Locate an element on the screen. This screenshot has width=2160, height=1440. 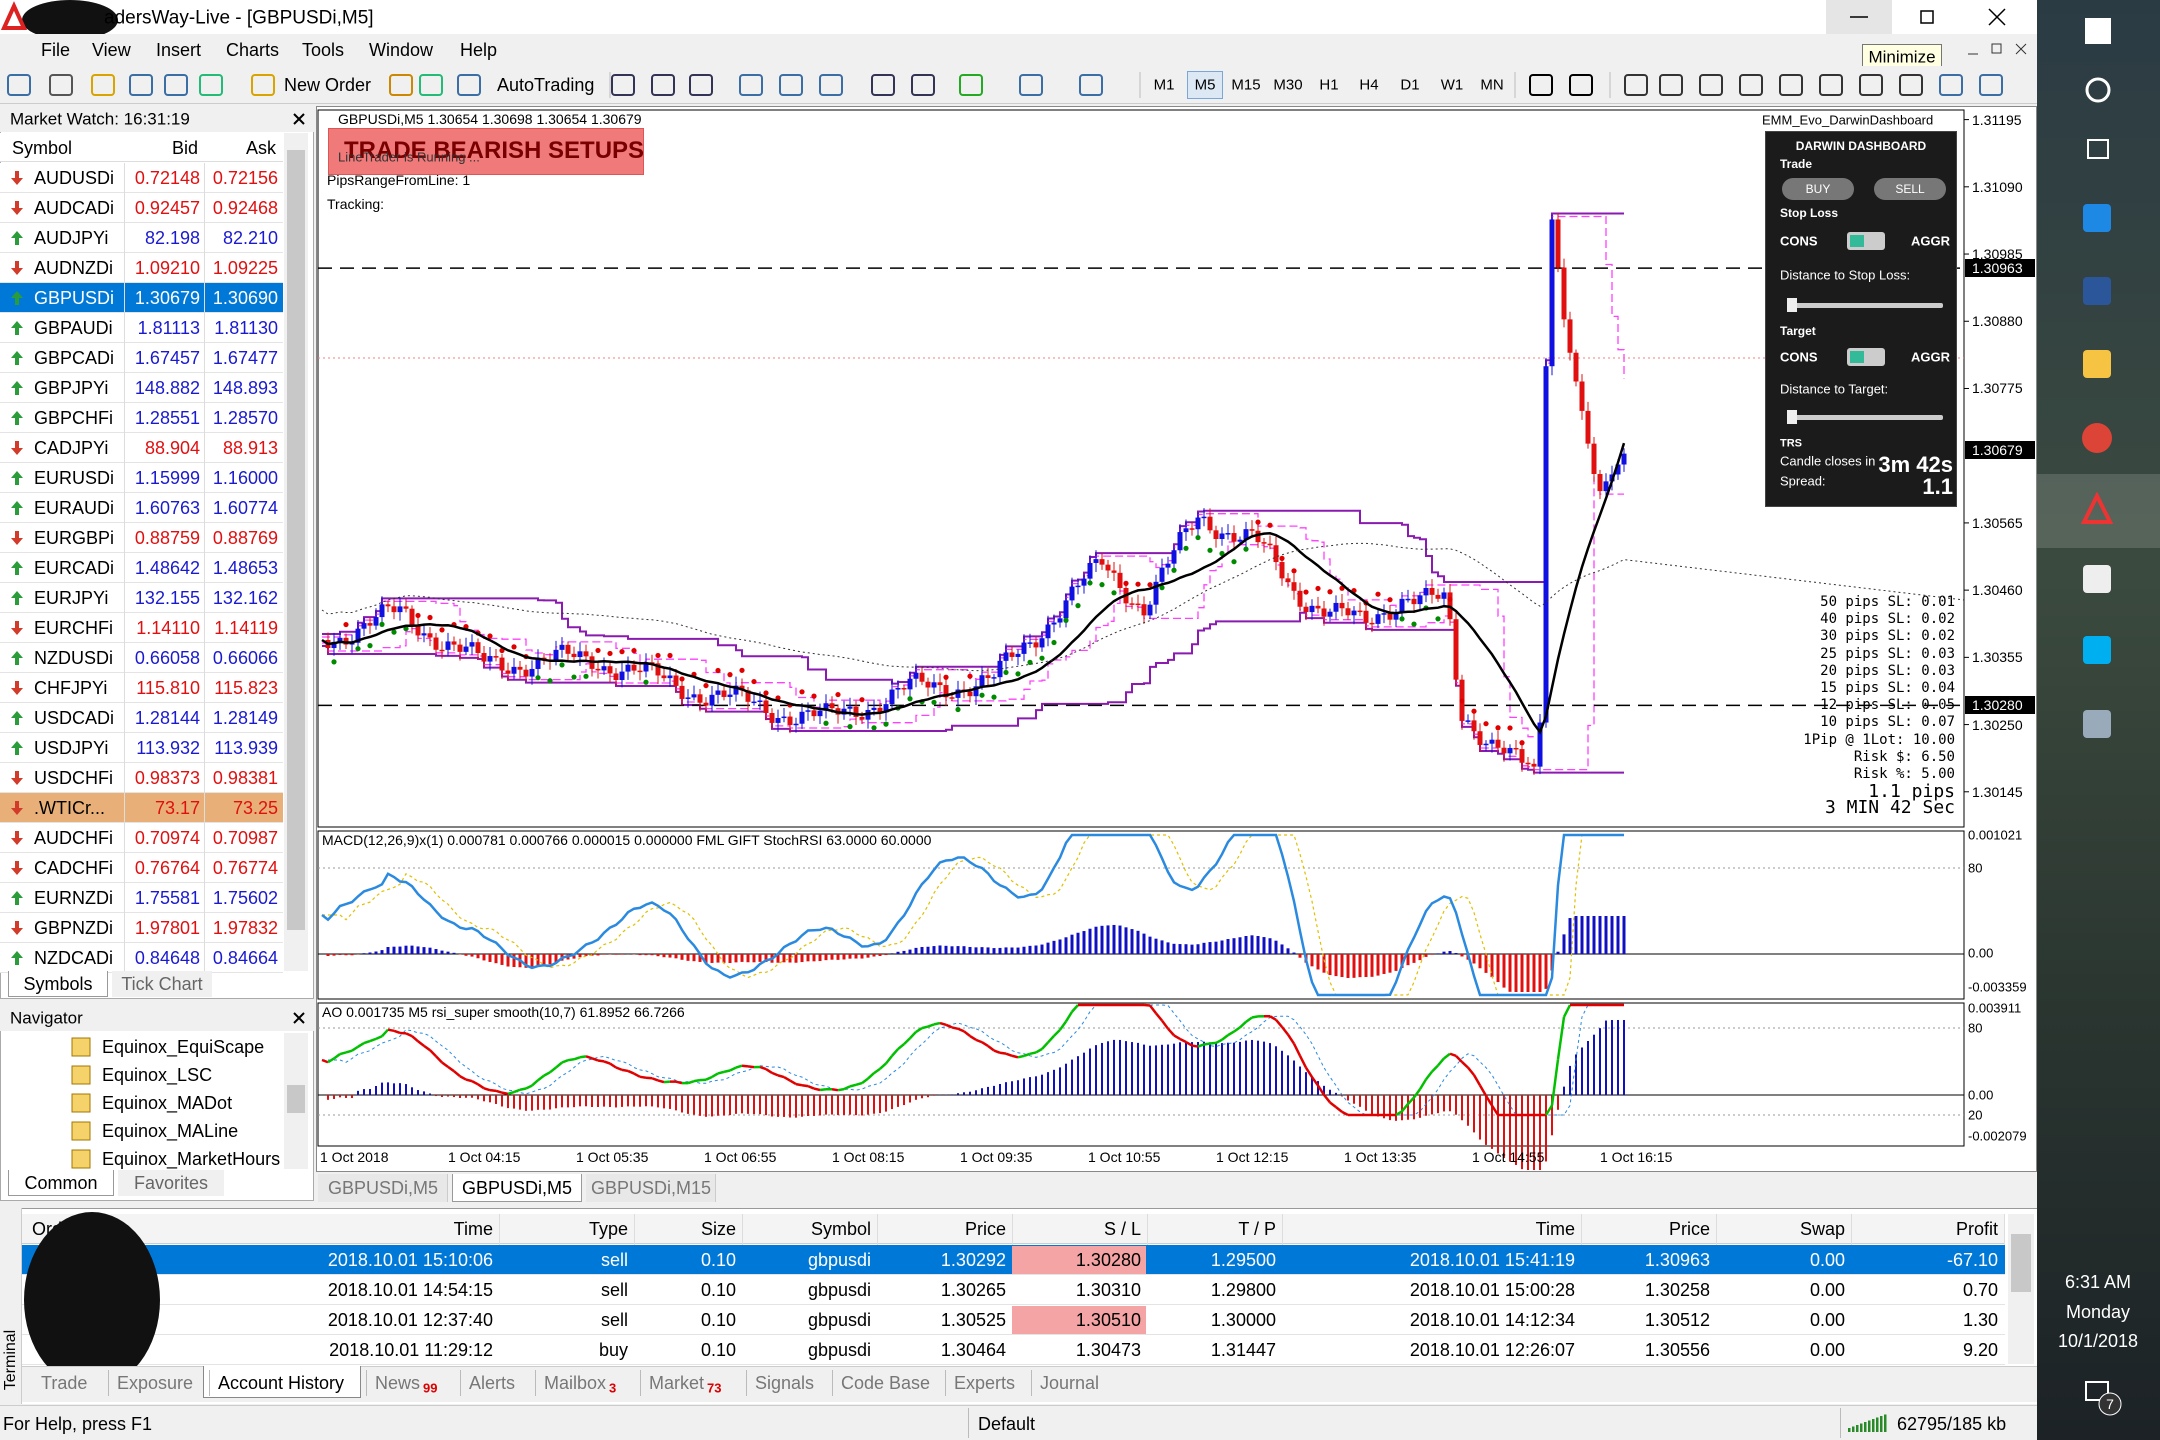
timeframe-button: M1 is located at coordinates (1164, 85).